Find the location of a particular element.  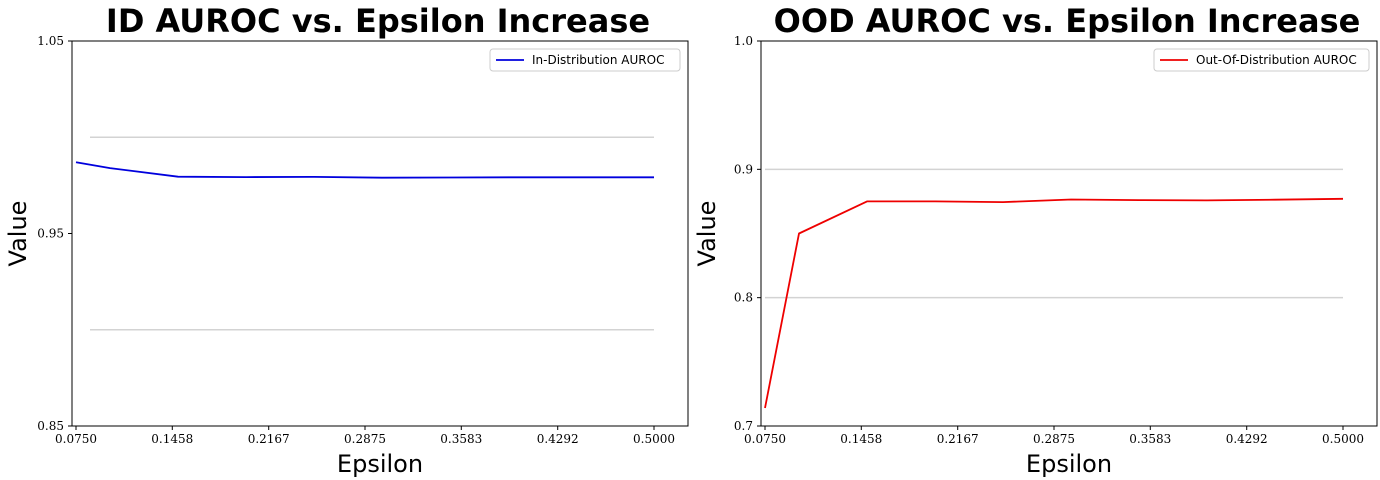

y-tick-label: 0.7 is located at coordinates (743, 426).